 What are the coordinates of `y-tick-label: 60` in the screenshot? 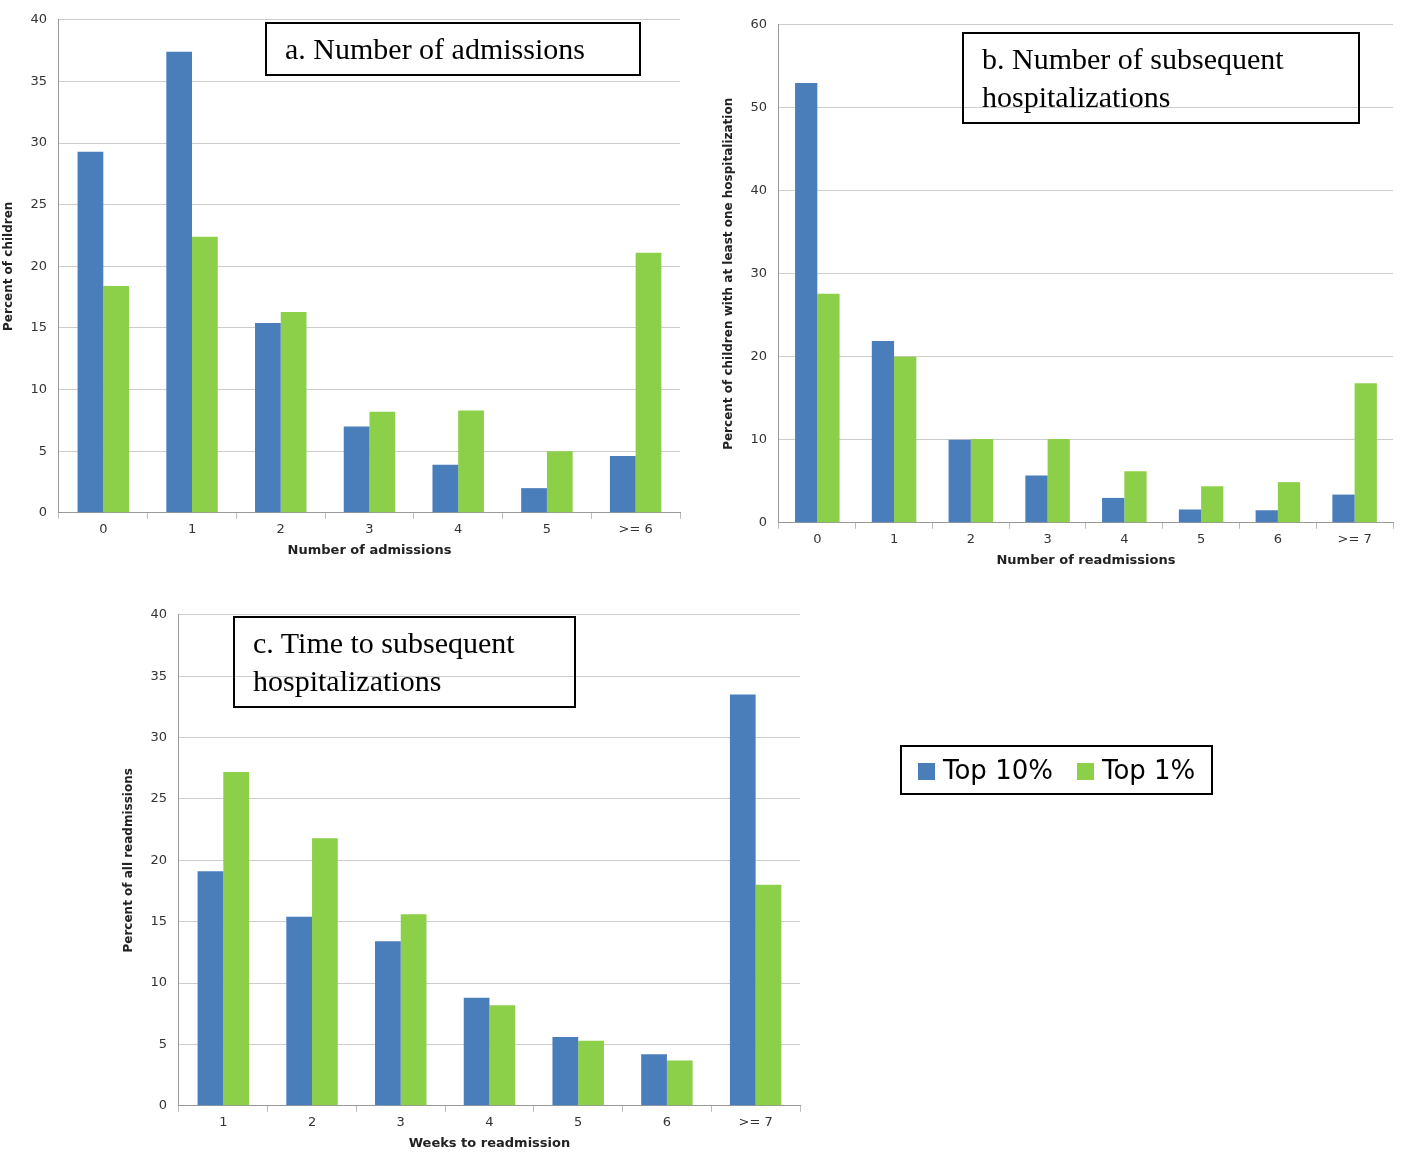 It's located at (758, 24).